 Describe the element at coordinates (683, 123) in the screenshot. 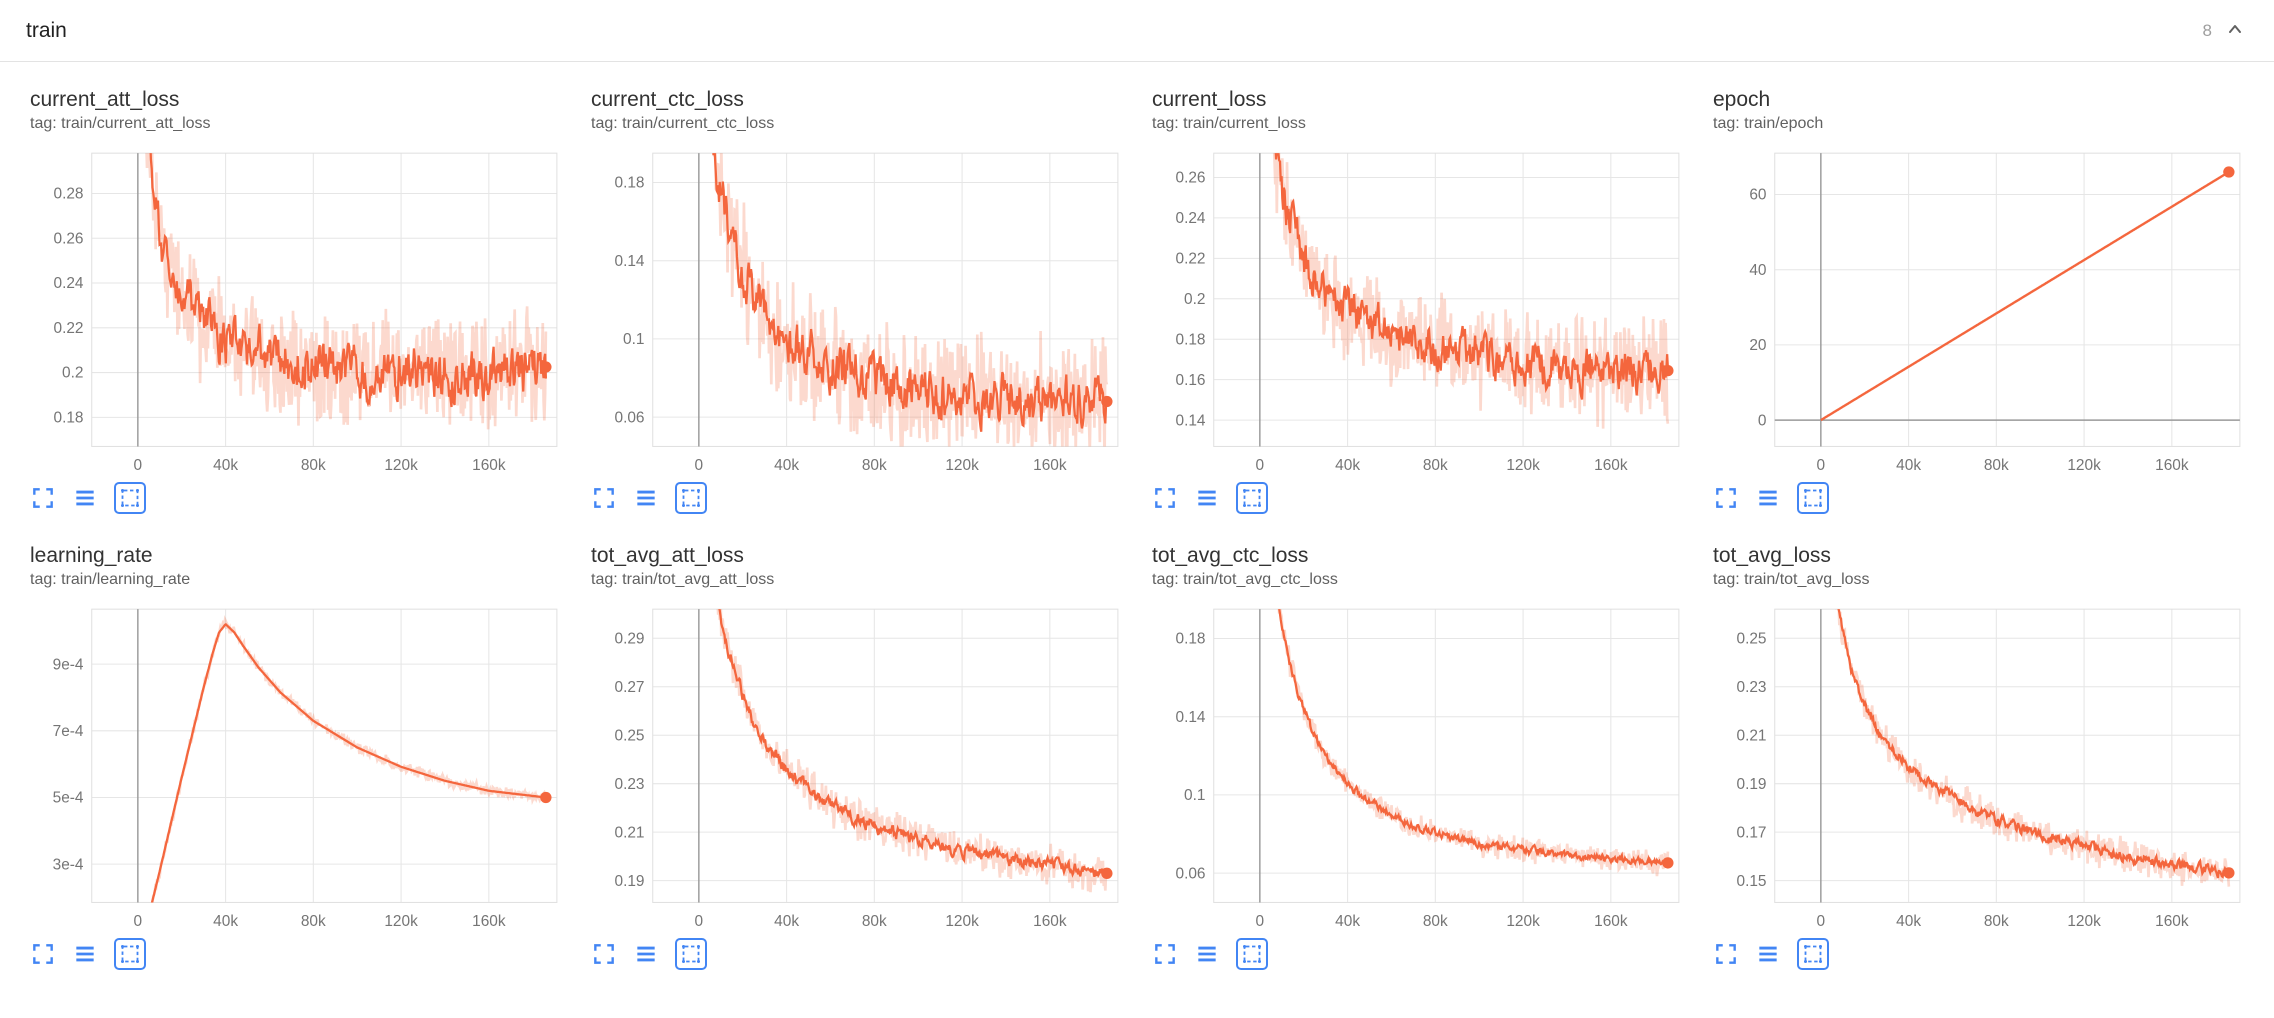

I see `chart-tag: tag: train/current_ctc_loss` at that location.